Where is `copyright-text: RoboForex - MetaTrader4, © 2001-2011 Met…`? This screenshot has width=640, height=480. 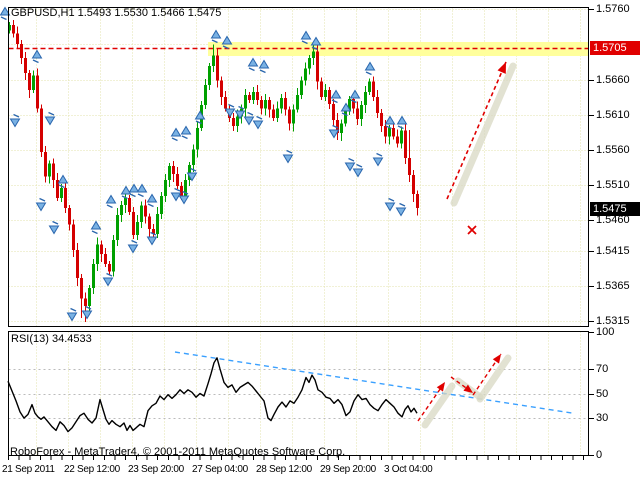 copyright-text: RoboForex - MetaTrader4, © 2001-2011 Met… is located at coordinates (178, 452).